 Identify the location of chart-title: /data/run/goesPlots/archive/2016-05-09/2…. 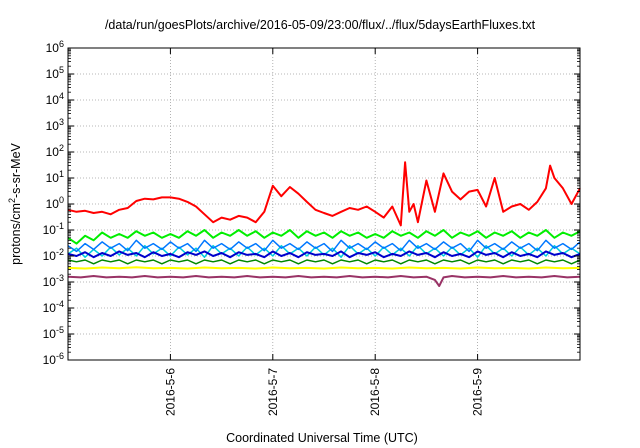
(320, 25).